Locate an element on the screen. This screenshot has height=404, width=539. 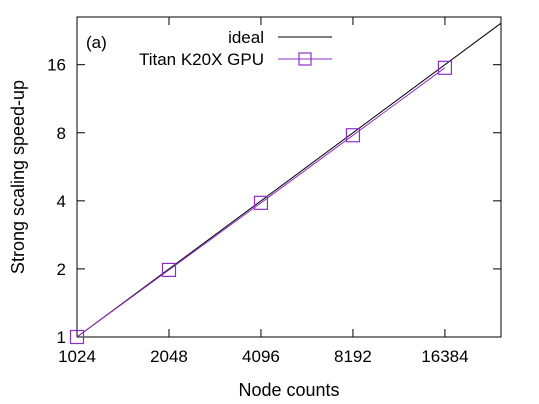
x-tick-label-4096: 4096 is located at coordinates (261, 356).